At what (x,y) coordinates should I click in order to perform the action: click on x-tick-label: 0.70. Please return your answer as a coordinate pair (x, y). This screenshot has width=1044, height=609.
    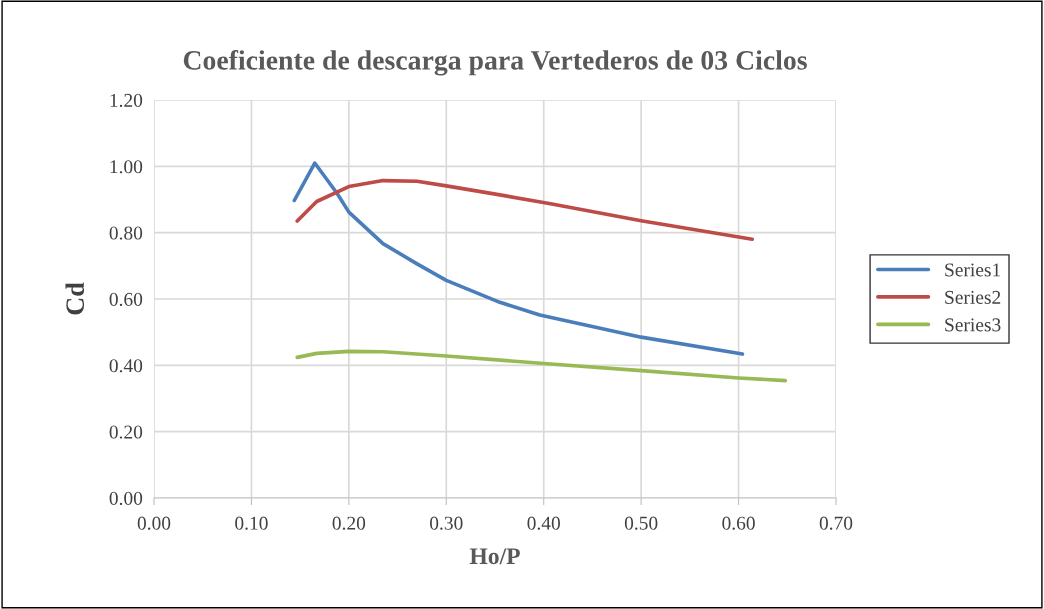
    Looking at the image, I should click on (836, 523).